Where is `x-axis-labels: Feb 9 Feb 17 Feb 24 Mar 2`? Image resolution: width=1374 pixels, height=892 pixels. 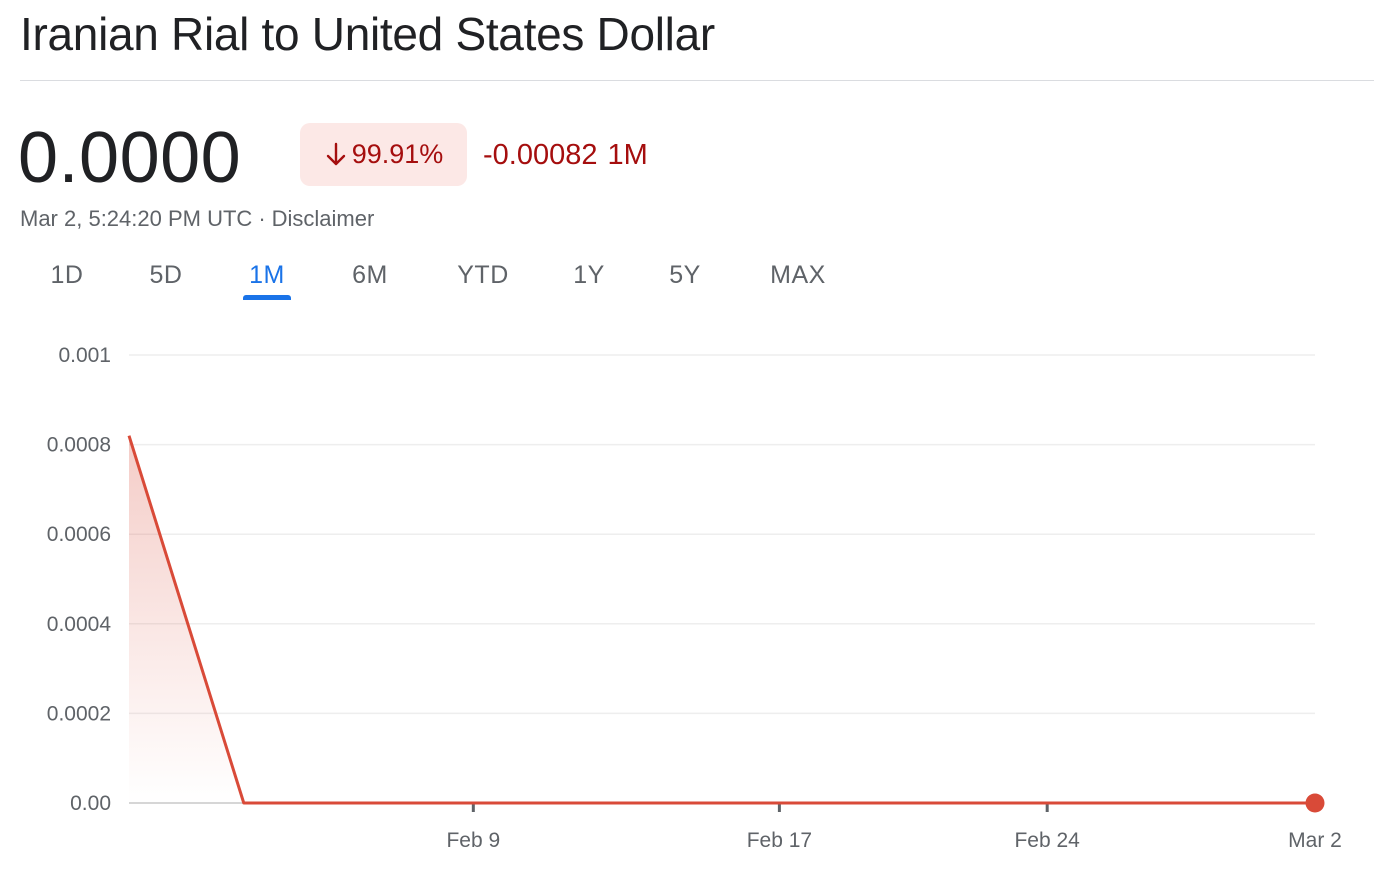 x-axis-labels: Feb 9 Feb 17 Feb 24 Mar 2 is located at coordinates (893, 840).